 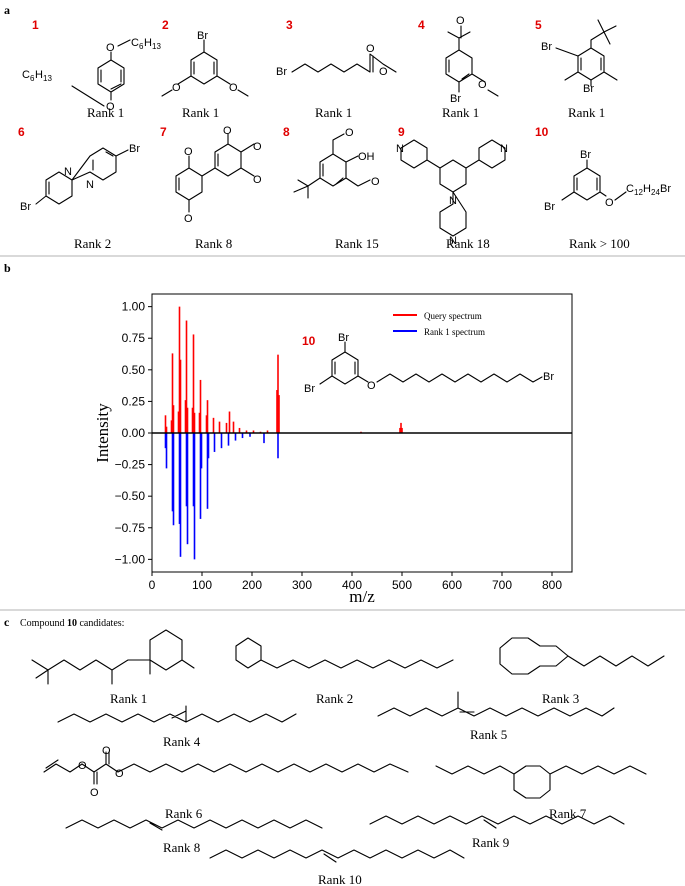 I want to click on x-tick-label: 400, so click(x=352, y=585).